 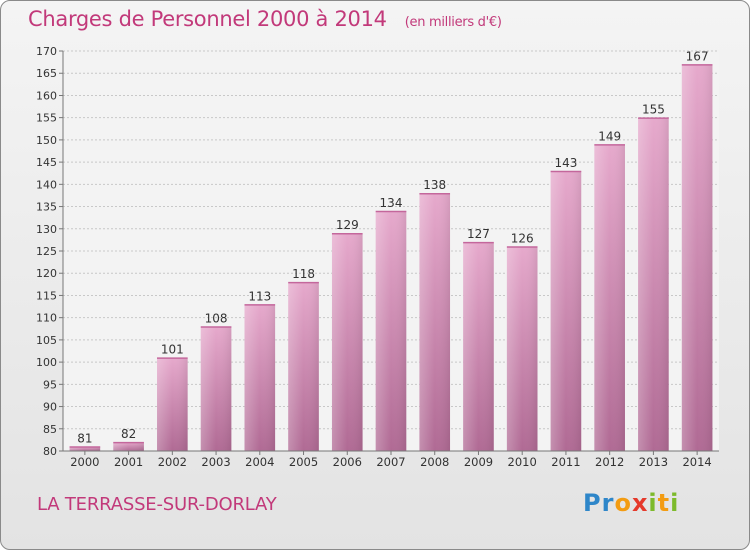 What do you see at coordinates (696, 462) in the screenshot?
I see `x-tick-label-2014: 2014` at bounding box center [696, 462].